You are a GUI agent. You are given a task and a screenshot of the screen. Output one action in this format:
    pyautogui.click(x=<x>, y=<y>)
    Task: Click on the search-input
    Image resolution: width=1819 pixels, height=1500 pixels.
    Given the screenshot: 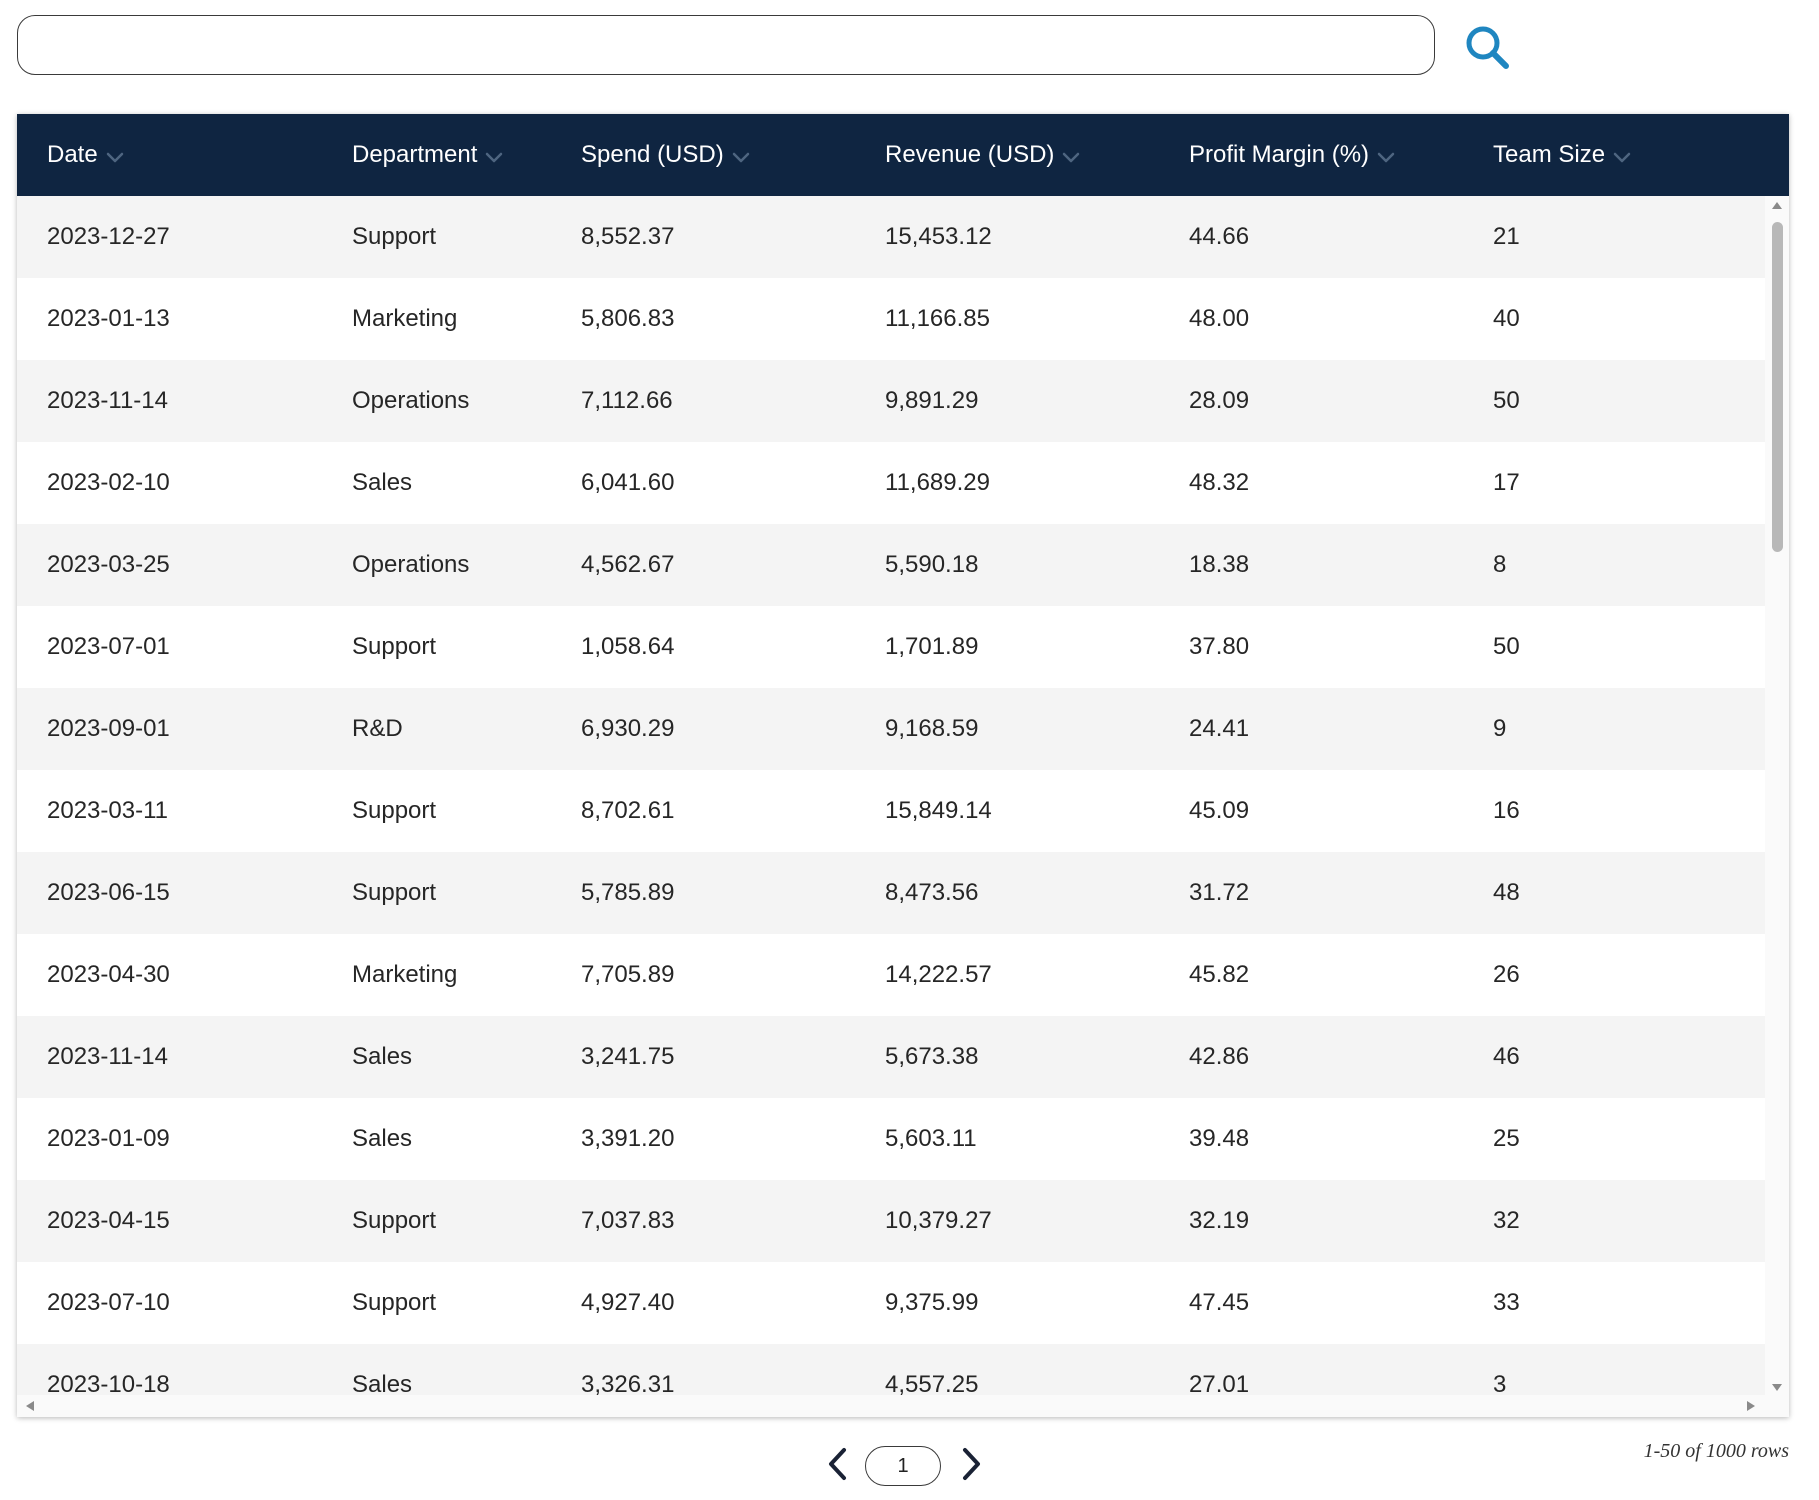 What is the action you would take?
    pyautogui.click(x=726, y=45)
    